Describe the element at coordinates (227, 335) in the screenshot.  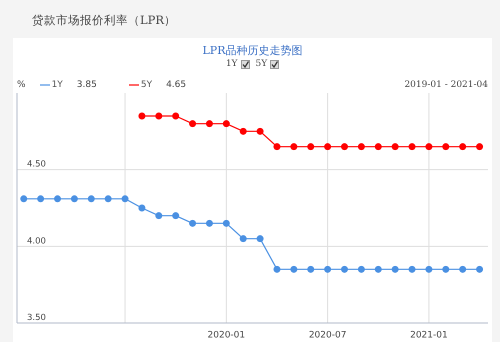
I see `x-tick-label: 2020-01` at that location.